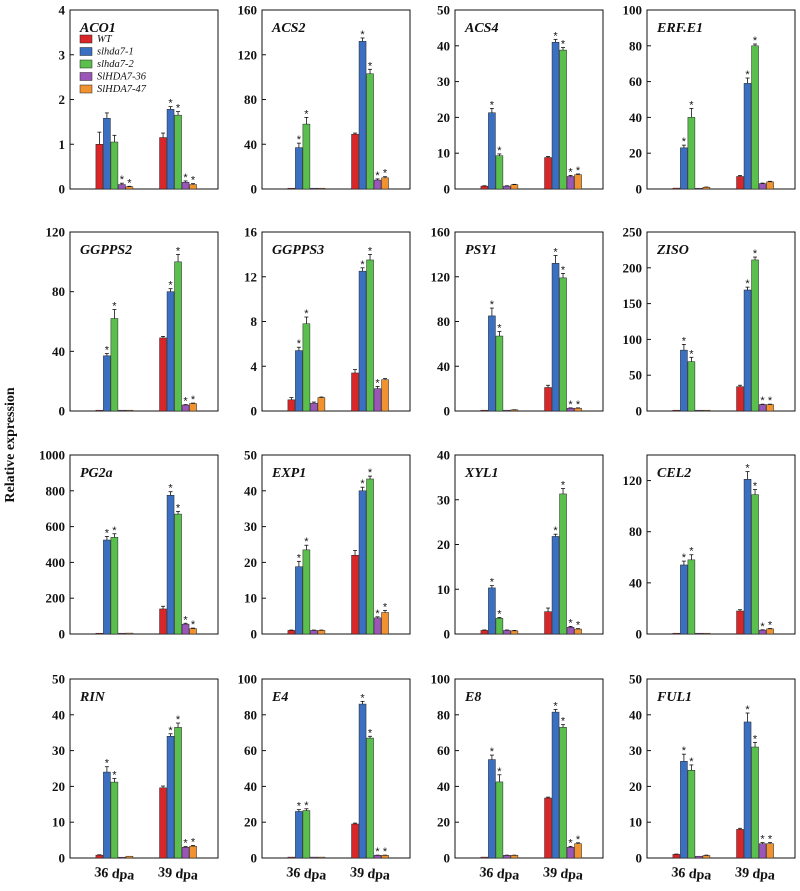 The width and height of the screenshot is (800, 891). What do you see at coordinates (106, 250) in the screenshot?
I see `panel-title: GGPPS2` at bounding box center [106, 250].